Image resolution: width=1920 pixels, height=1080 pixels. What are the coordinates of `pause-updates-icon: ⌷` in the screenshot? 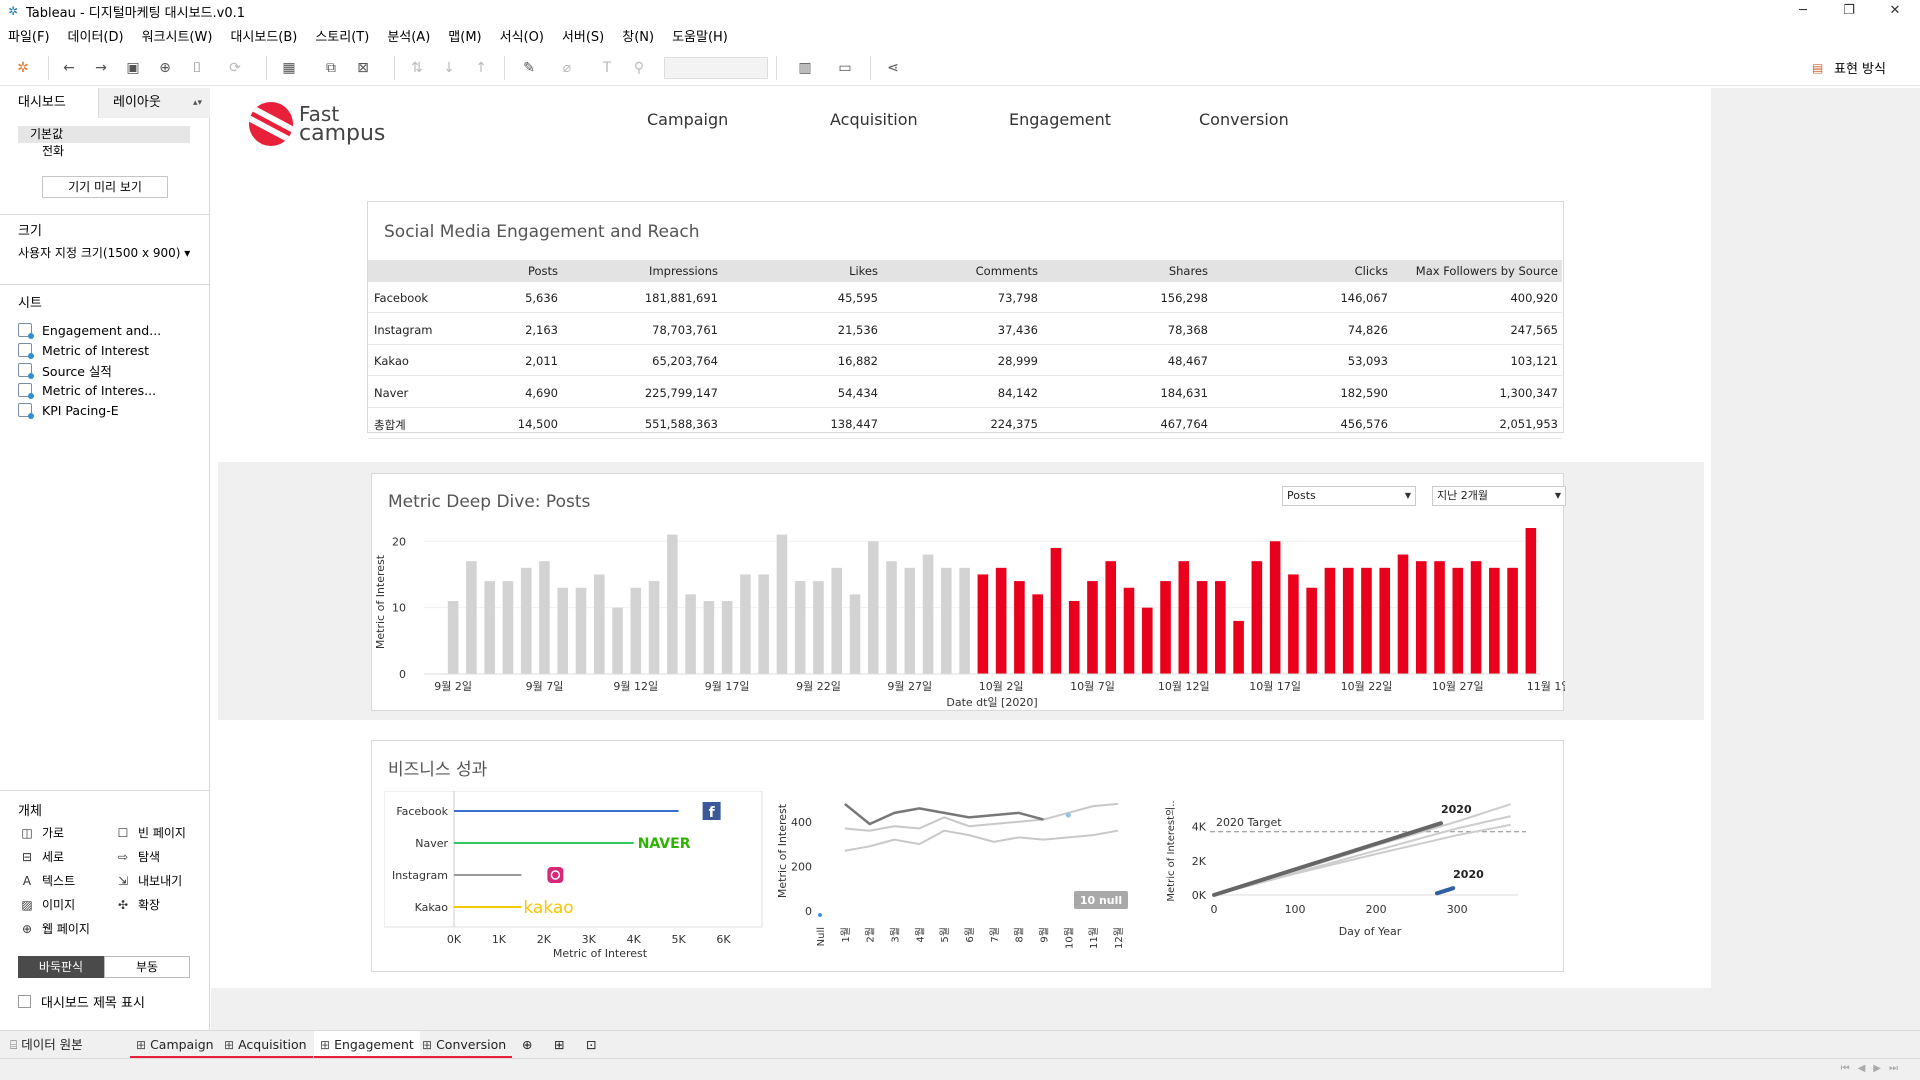 It's located at (197, 68).